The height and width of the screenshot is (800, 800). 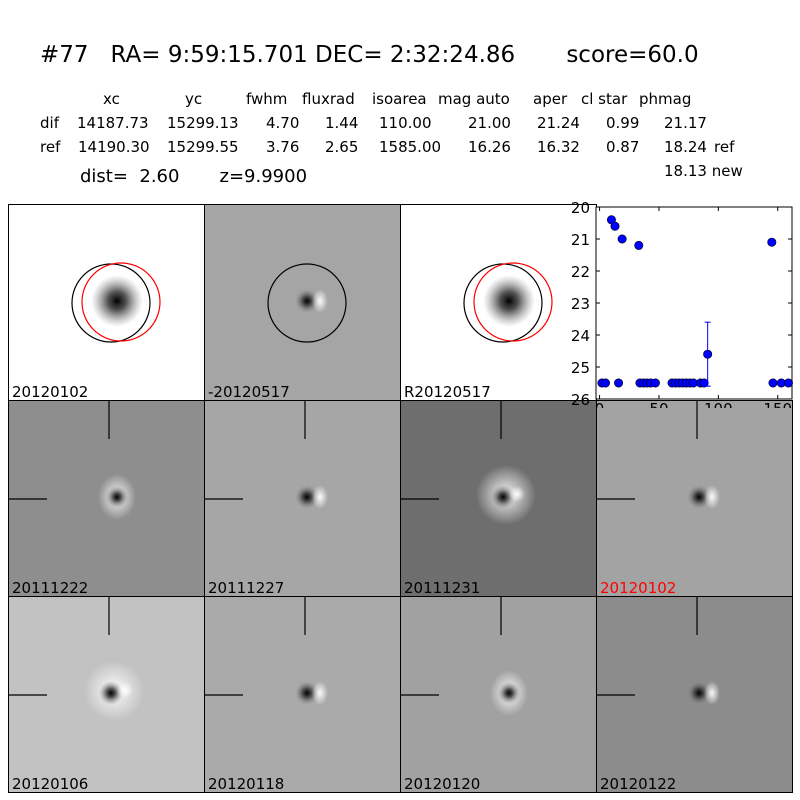 What do you see at coordinates (580, 336) in the screenshot?
I see `y-tick-label: 24` at bounding box center [580, 336].